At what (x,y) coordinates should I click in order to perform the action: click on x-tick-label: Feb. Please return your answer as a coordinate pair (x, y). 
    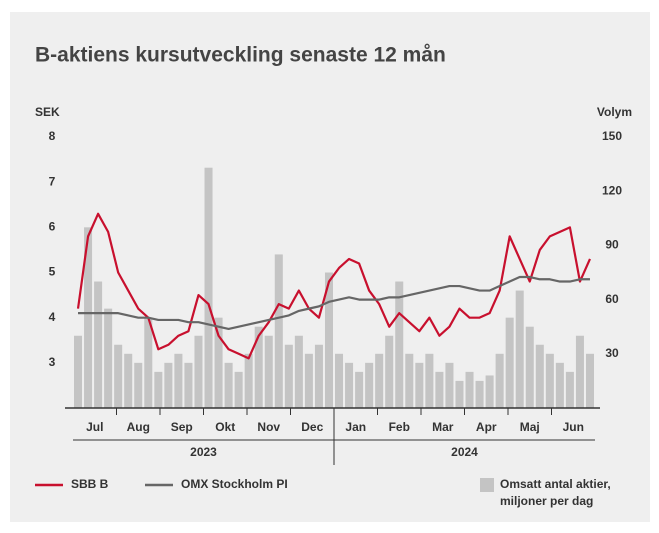
    Looking at the image, I should click on (399, 427).